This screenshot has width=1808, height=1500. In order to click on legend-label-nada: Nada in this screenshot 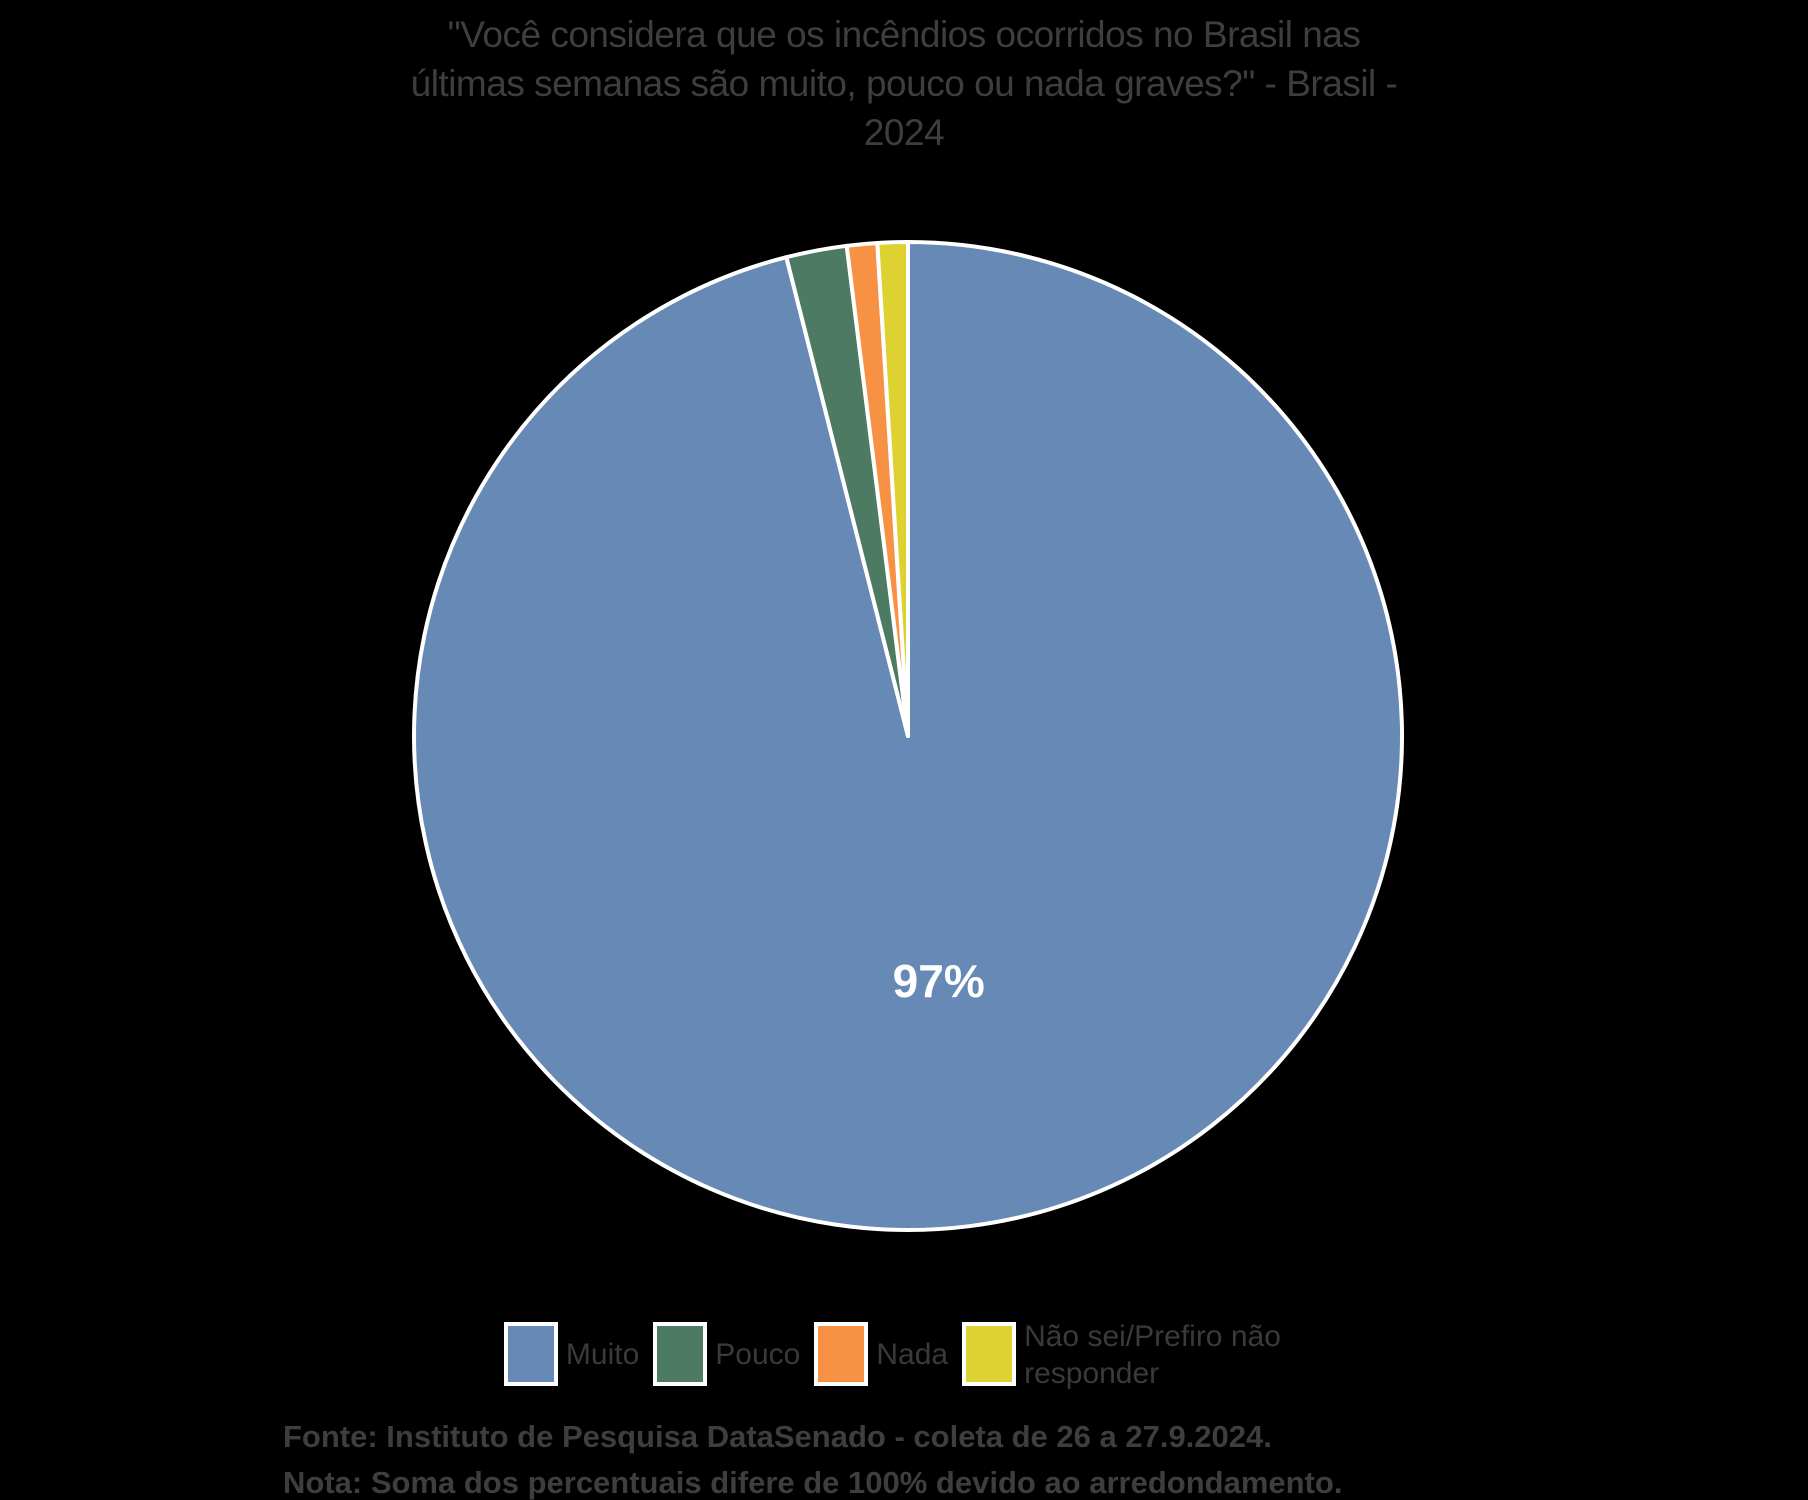, I will do `click(912, 1354)`.